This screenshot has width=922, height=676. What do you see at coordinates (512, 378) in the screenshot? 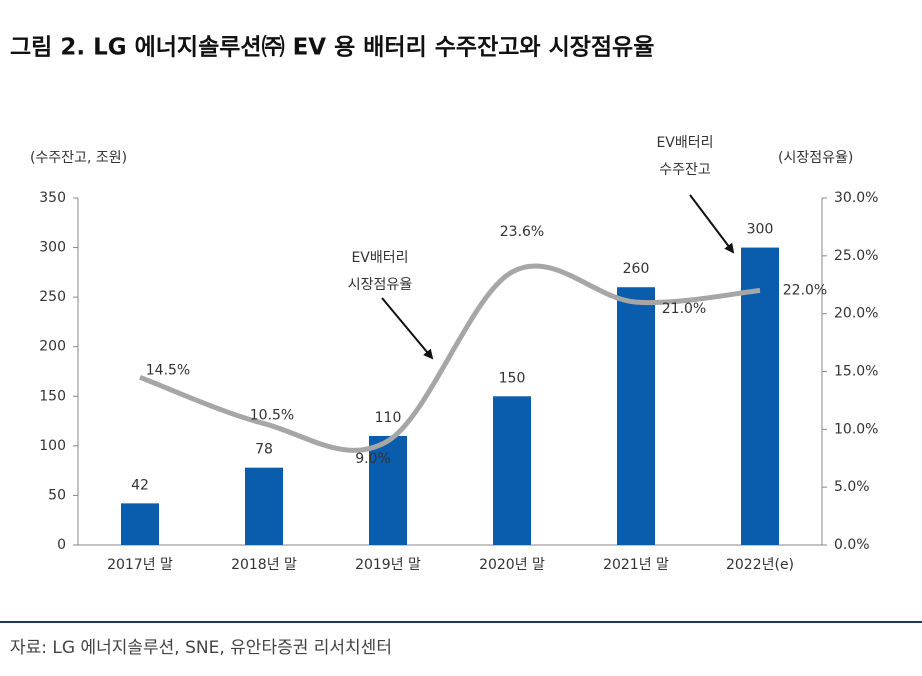
I see `bar-value-label: 150` at bounding box center [512, 378].